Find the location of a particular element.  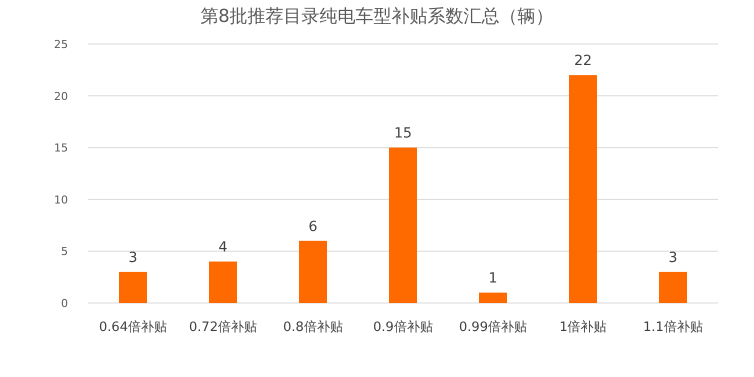

y-tick-label: 15 is located at coordinates (61, 148).